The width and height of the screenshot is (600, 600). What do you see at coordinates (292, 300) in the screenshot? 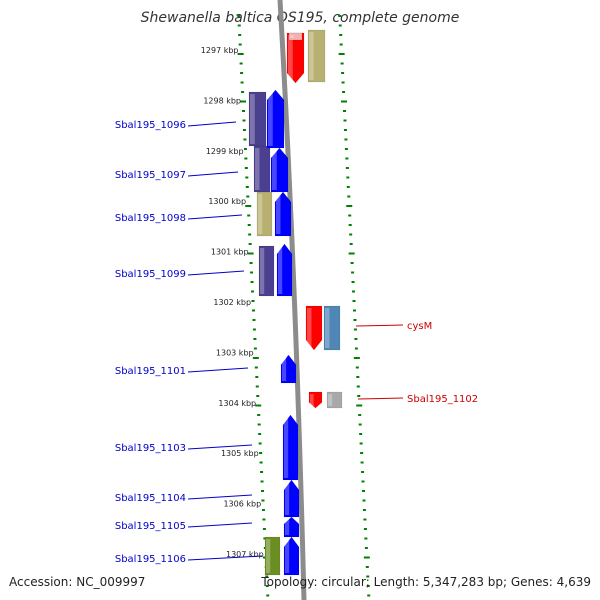
I see `genome-backbone` at bounding box center [292, 300].